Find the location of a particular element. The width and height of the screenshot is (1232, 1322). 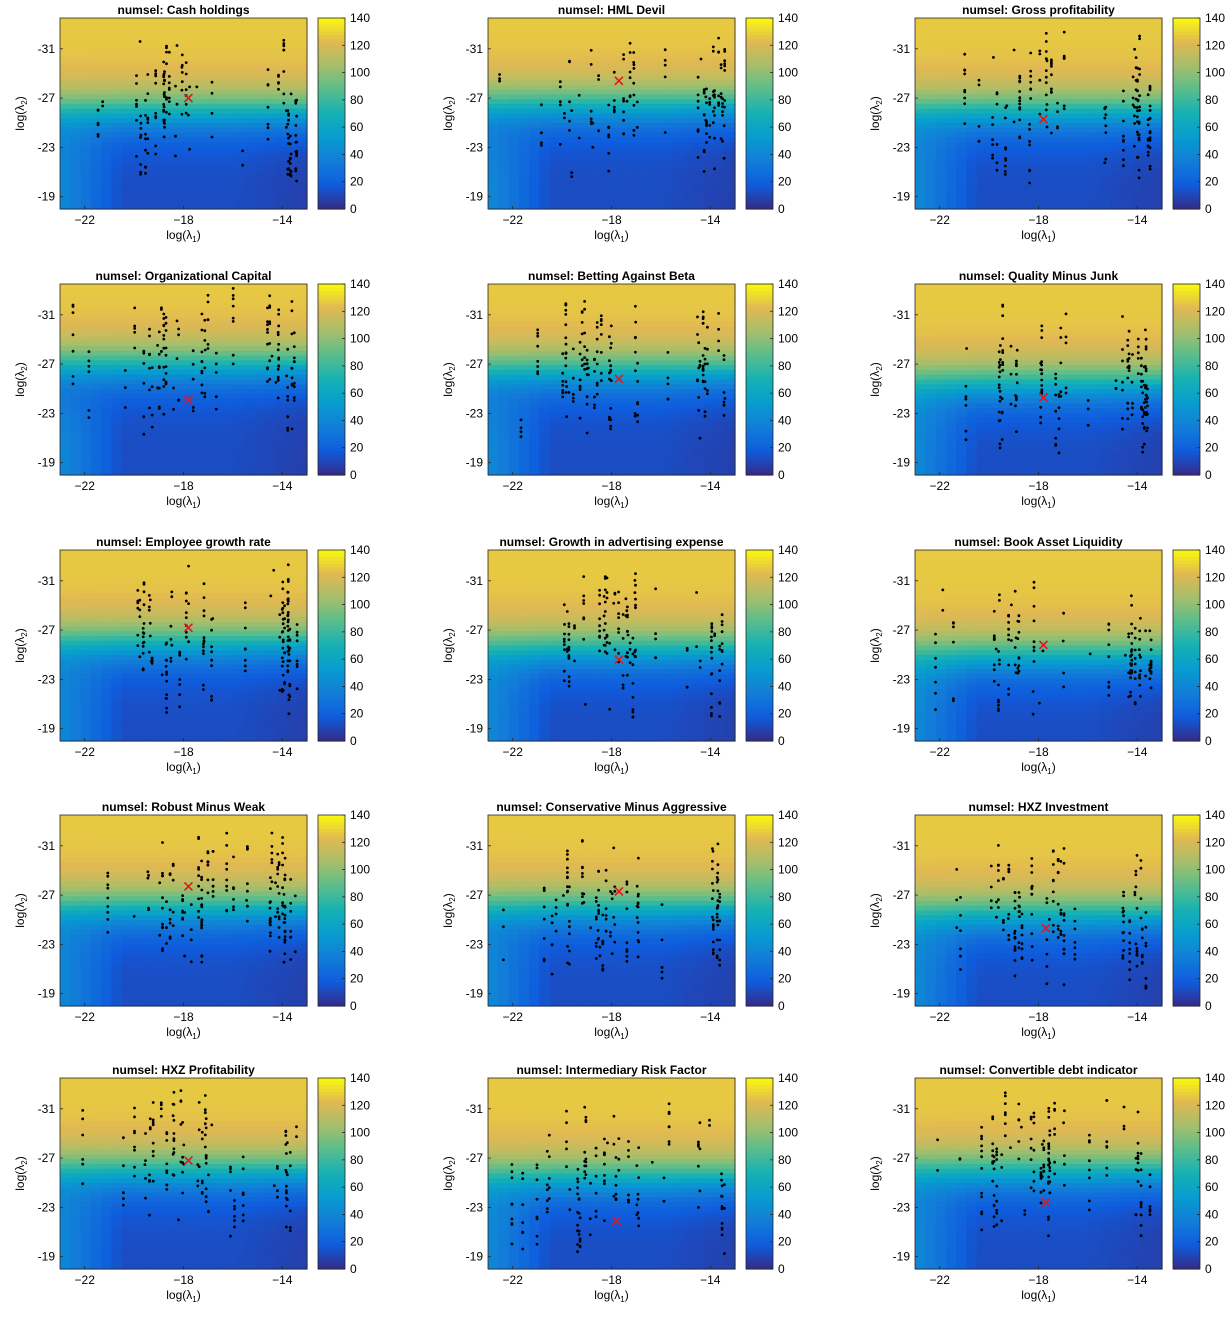

colorbar-tick-label: 20 is located at coordinates (785, 182).